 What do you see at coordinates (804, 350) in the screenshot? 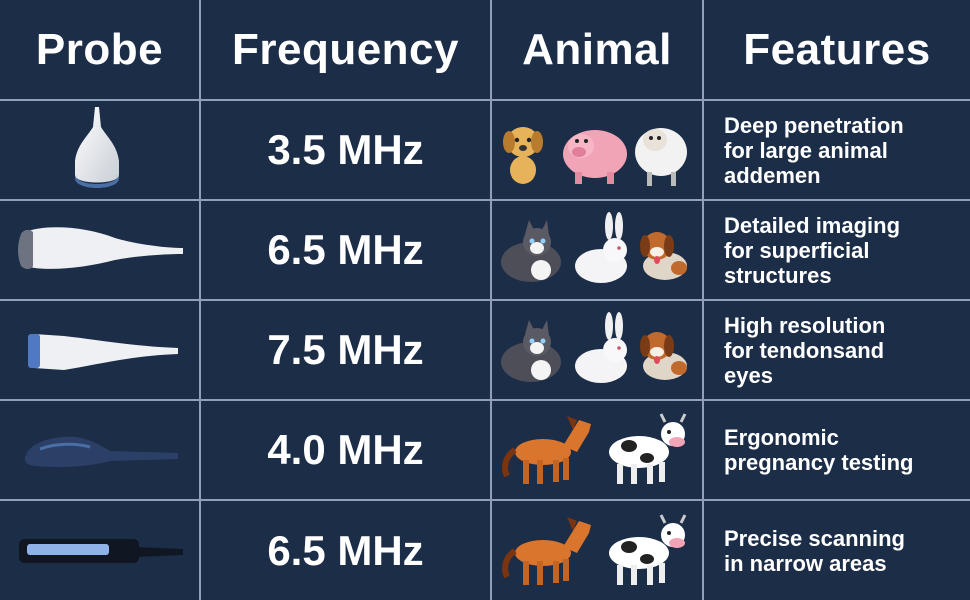
I see `features-line: for tendonsand` at bounding box center [804, 350].